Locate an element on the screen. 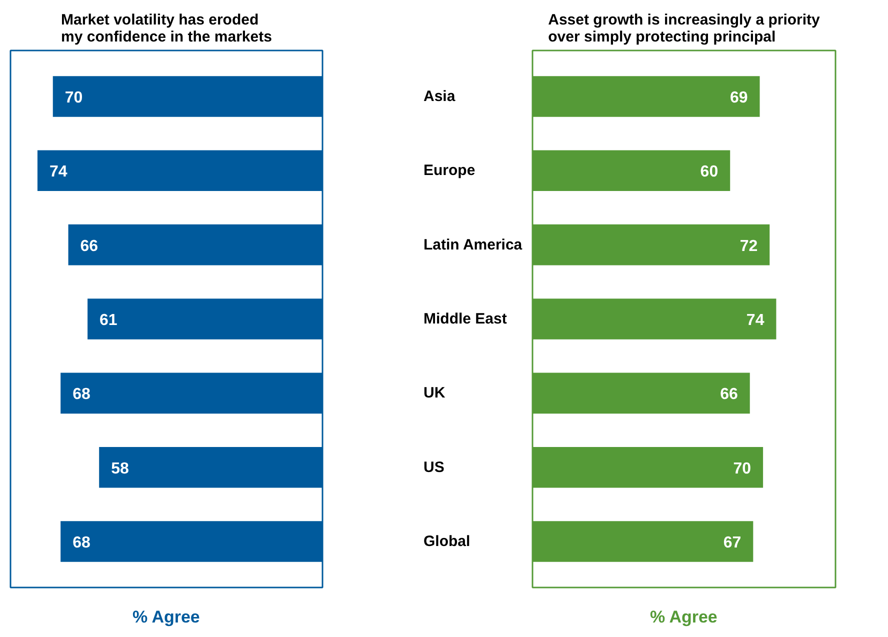  chart-title: Asset growth is increasingly a priority over simply protecting principal is located at coordinates (684, 29).